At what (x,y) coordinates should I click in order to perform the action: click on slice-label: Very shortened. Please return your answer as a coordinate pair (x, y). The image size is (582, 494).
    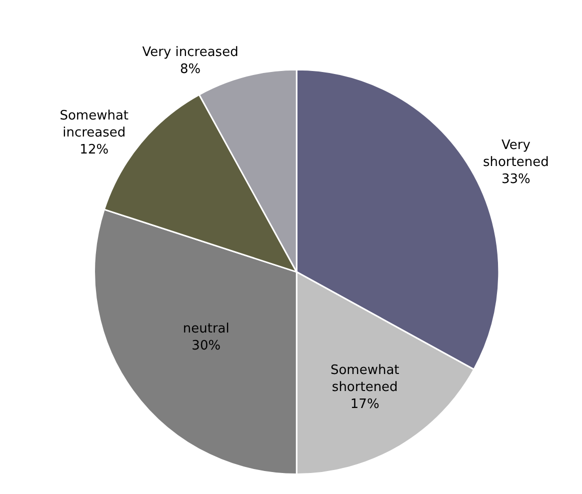
    Looking at the image, I should click on (515, 154).